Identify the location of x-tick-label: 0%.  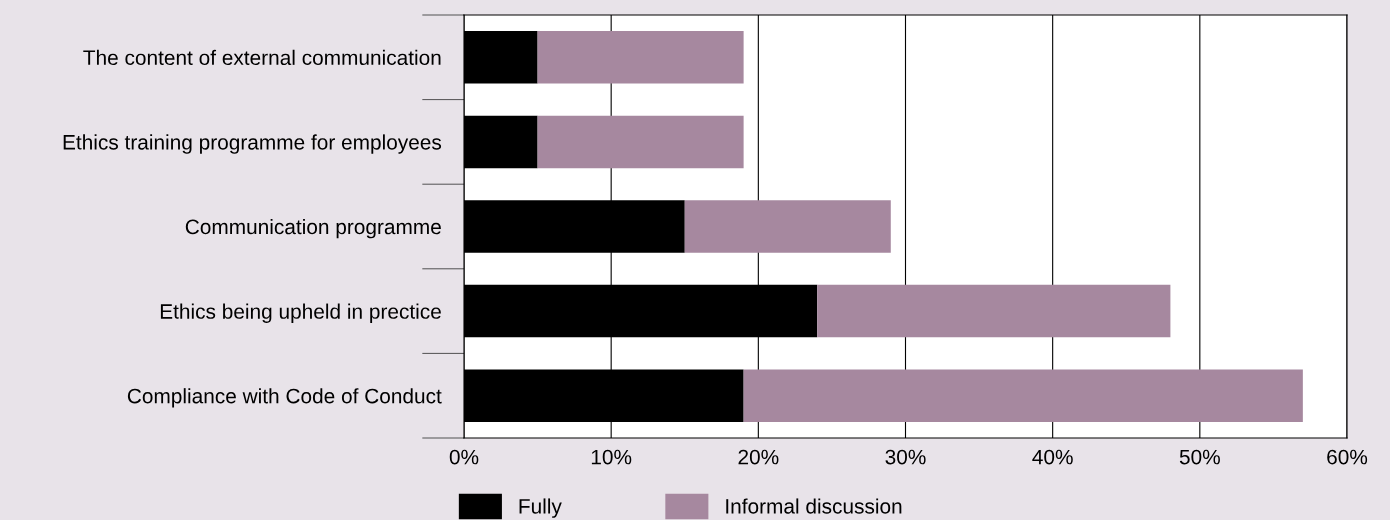
(464, 457).